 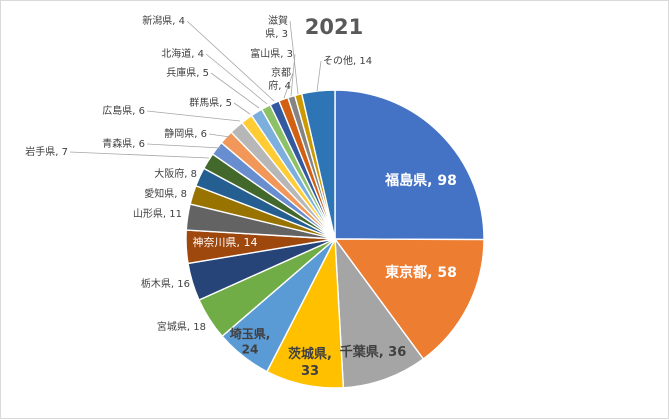 What do you see at coordinates (271, 53) in the screenshot?
I see `data-label-21: 富山県, 3` at bounding box center [271, 53].